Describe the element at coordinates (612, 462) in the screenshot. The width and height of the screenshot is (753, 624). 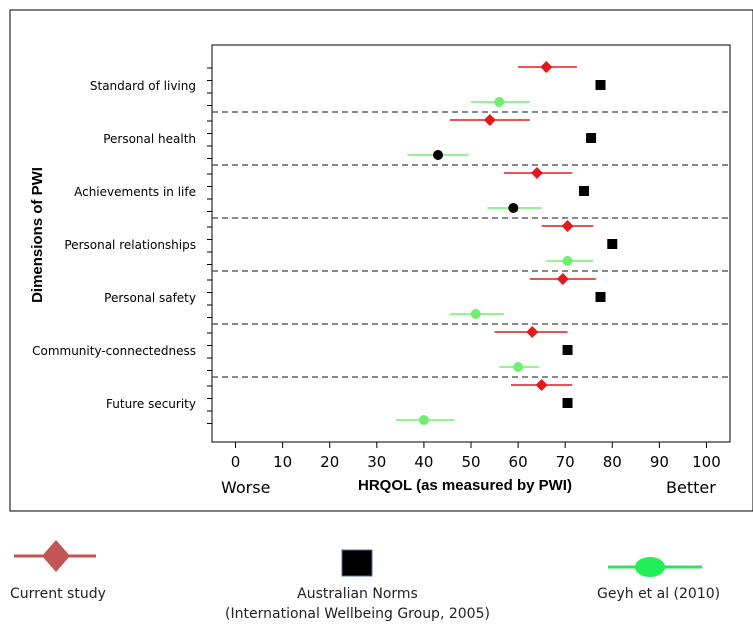
I see `x-tick-label: 80` at that location.